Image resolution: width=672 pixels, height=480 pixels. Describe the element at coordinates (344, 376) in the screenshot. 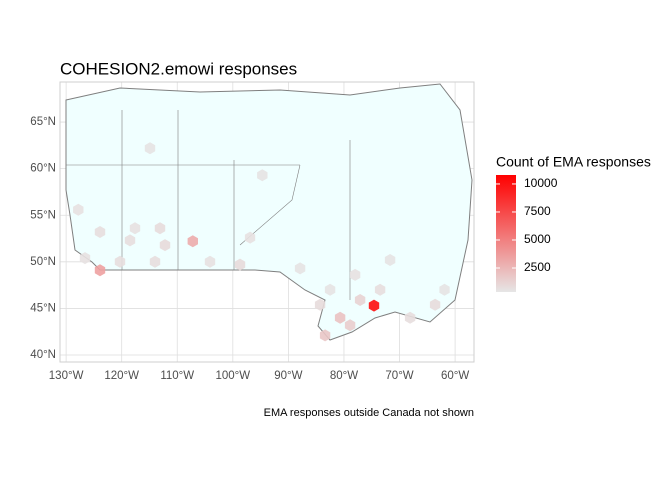

I see `x-tick-label: 80°W` at that location.